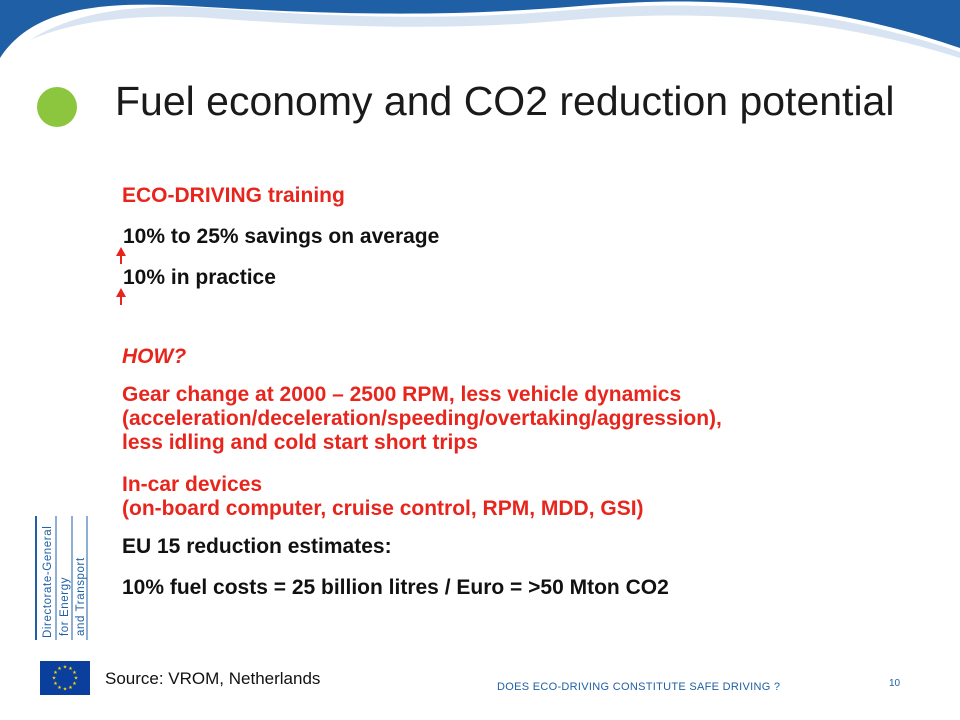  Describe the element at coordinates (213, 678) in the screenshot. I see `source-note: Source: VROM, Netherlands` at that location.